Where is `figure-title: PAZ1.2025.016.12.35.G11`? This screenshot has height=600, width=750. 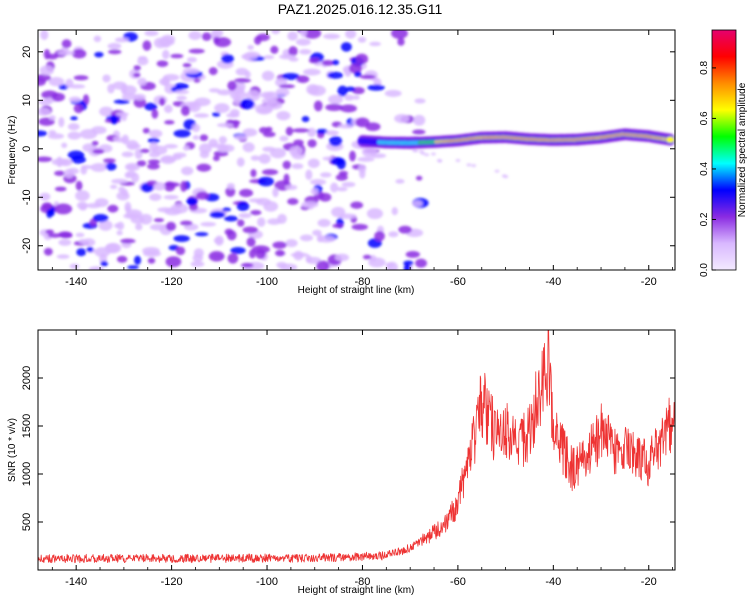 figure-title: PAZ1.2025.016.12.35.G11 is located at coordinates (360, 9).